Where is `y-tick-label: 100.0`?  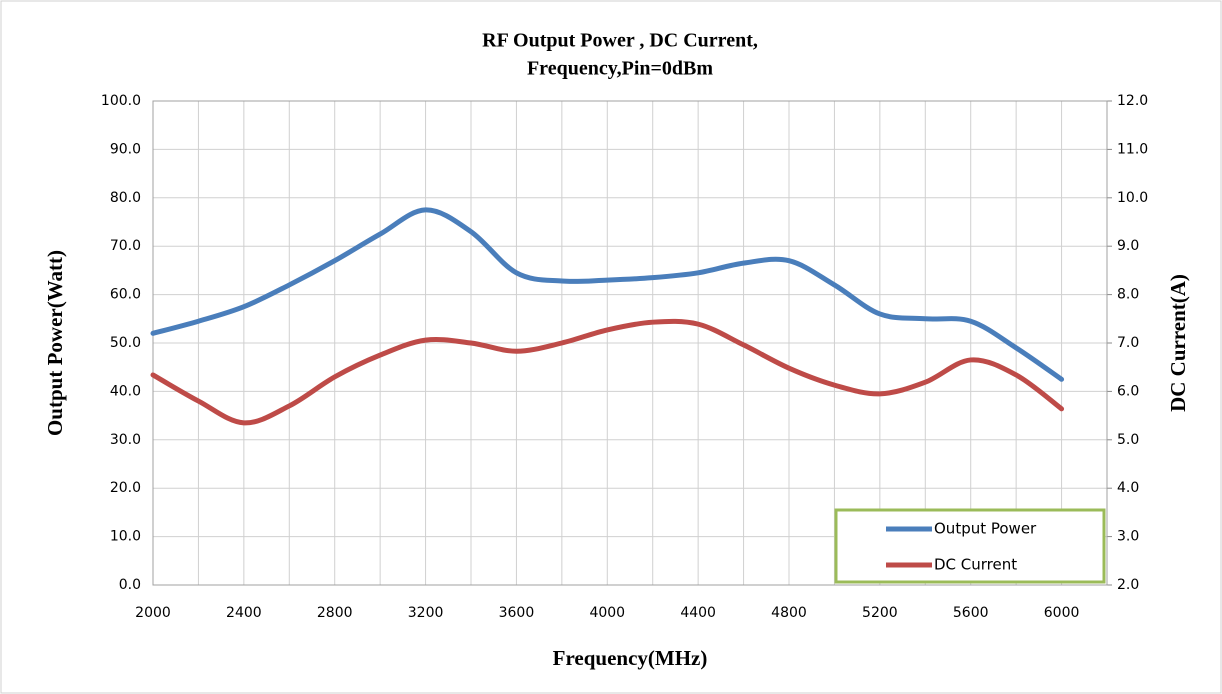
y-tick-label: 100.0 is located at coordinates (121, 101).